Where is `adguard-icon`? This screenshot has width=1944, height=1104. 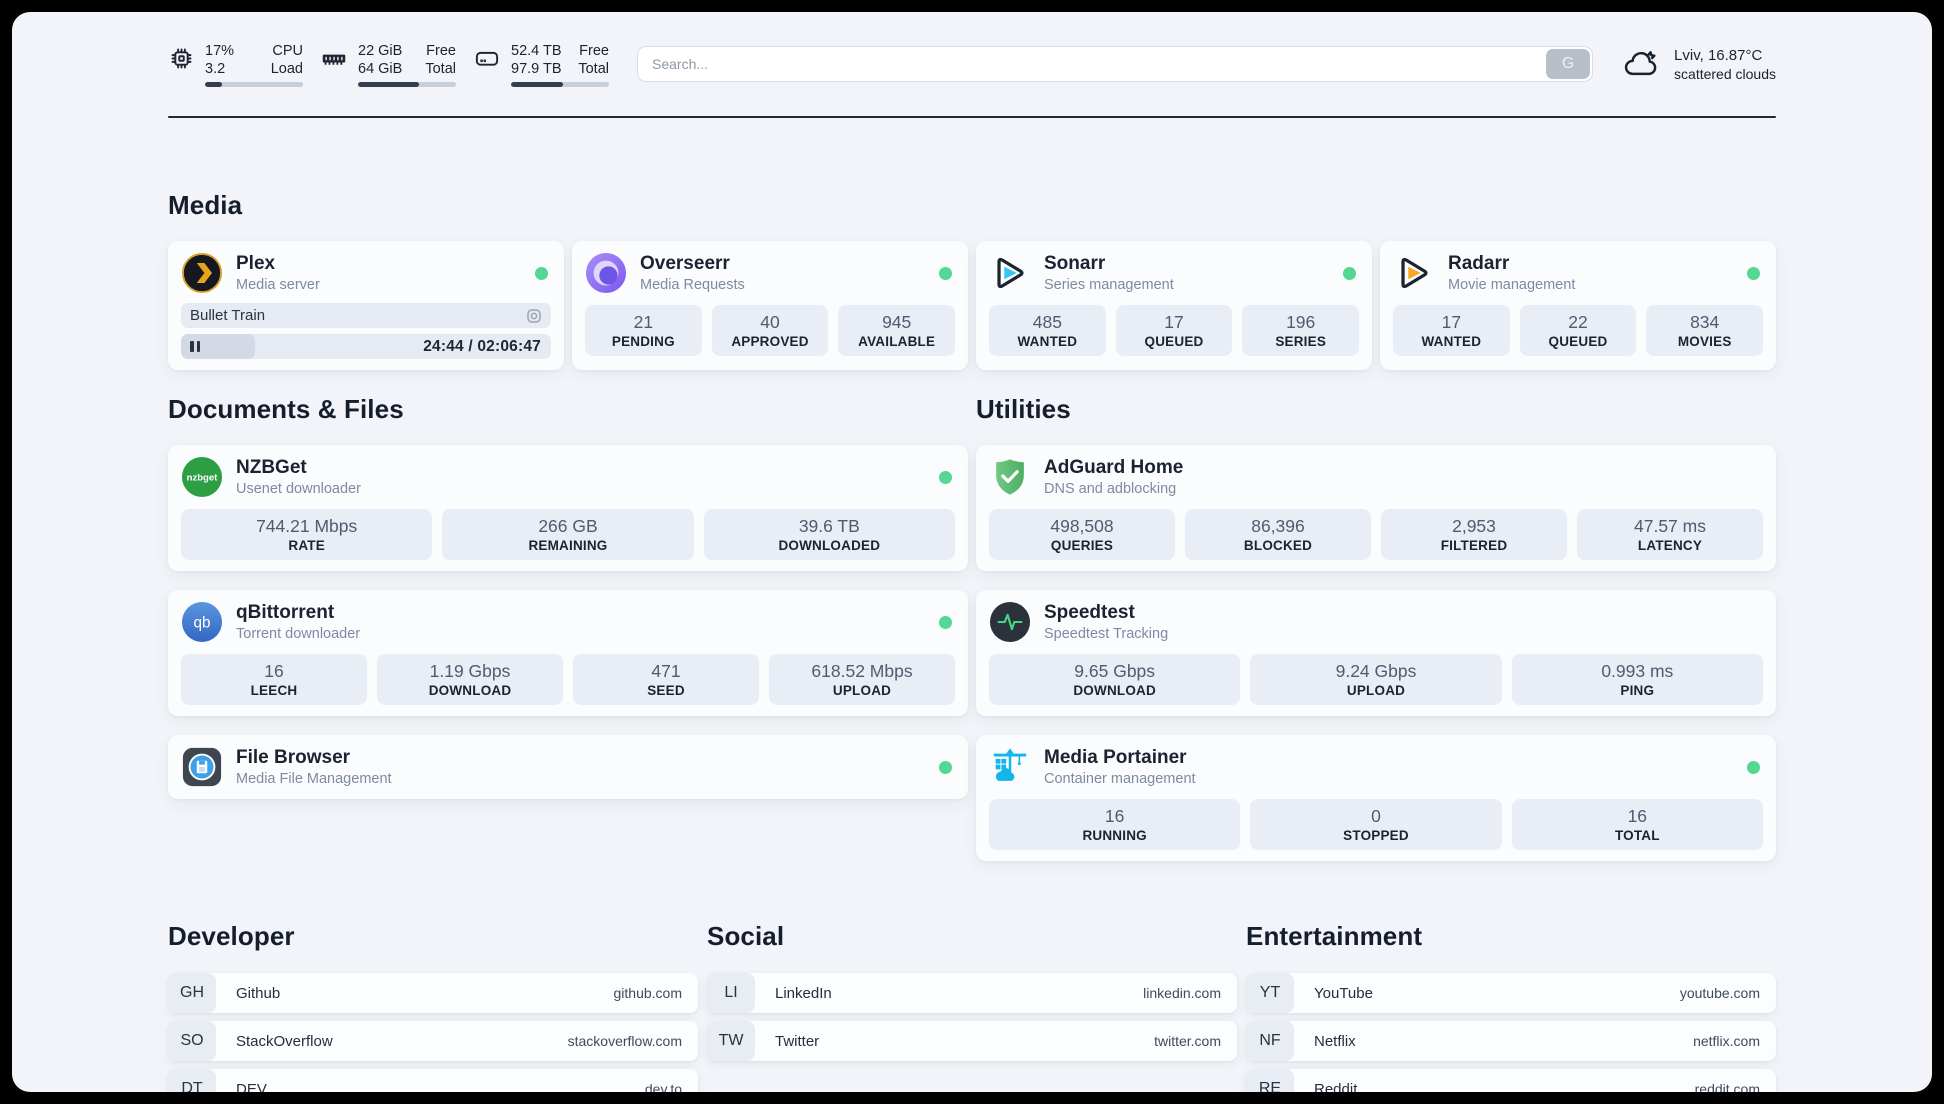 adguard-icon is located at coordinates (1010, 477).